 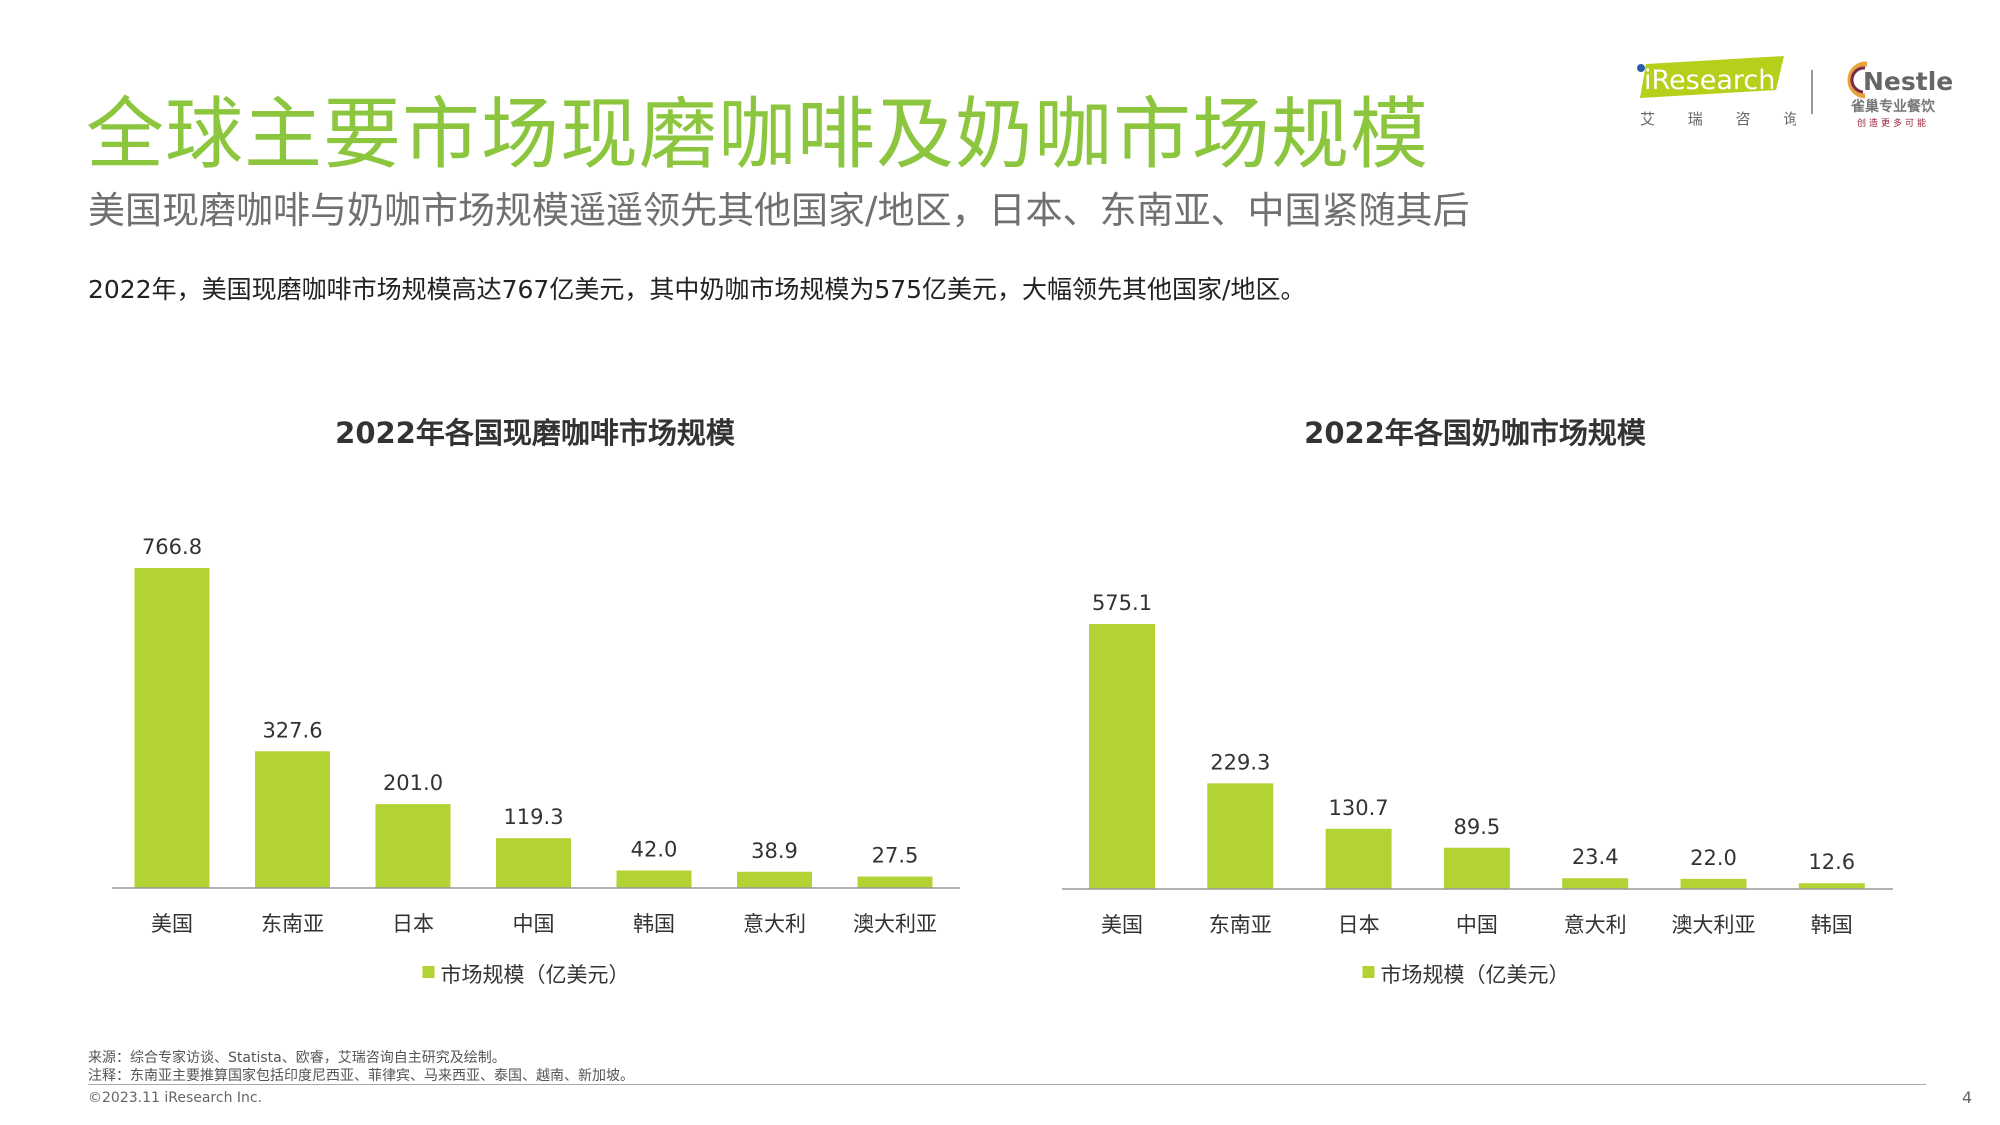 What do you see at coordinates (654, 849) in the screenshot?
I see `data-label: 42.0` at bounding box center [654, 849].